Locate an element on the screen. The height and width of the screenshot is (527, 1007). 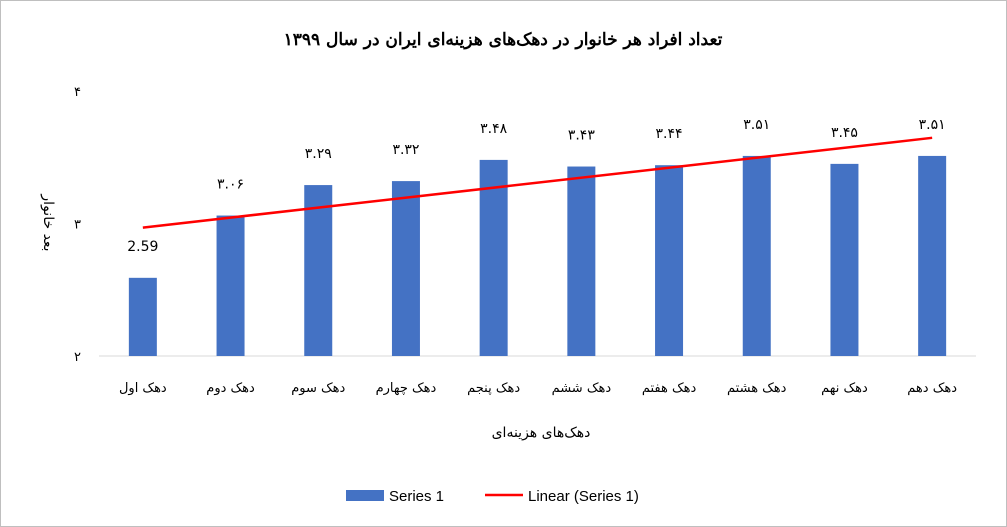
x-axis-title: دهک‌های هزینه‌ای is located at coordinates (541, 433).